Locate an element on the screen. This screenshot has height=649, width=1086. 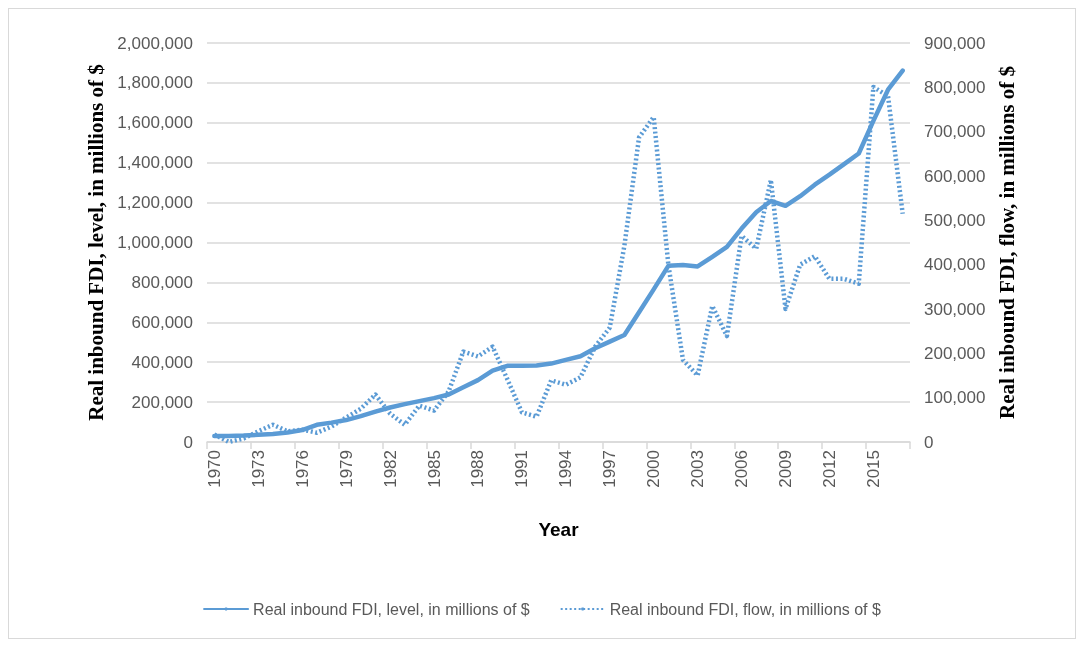
y-tick-label: 800,000 is located at coordinates (162, 282).